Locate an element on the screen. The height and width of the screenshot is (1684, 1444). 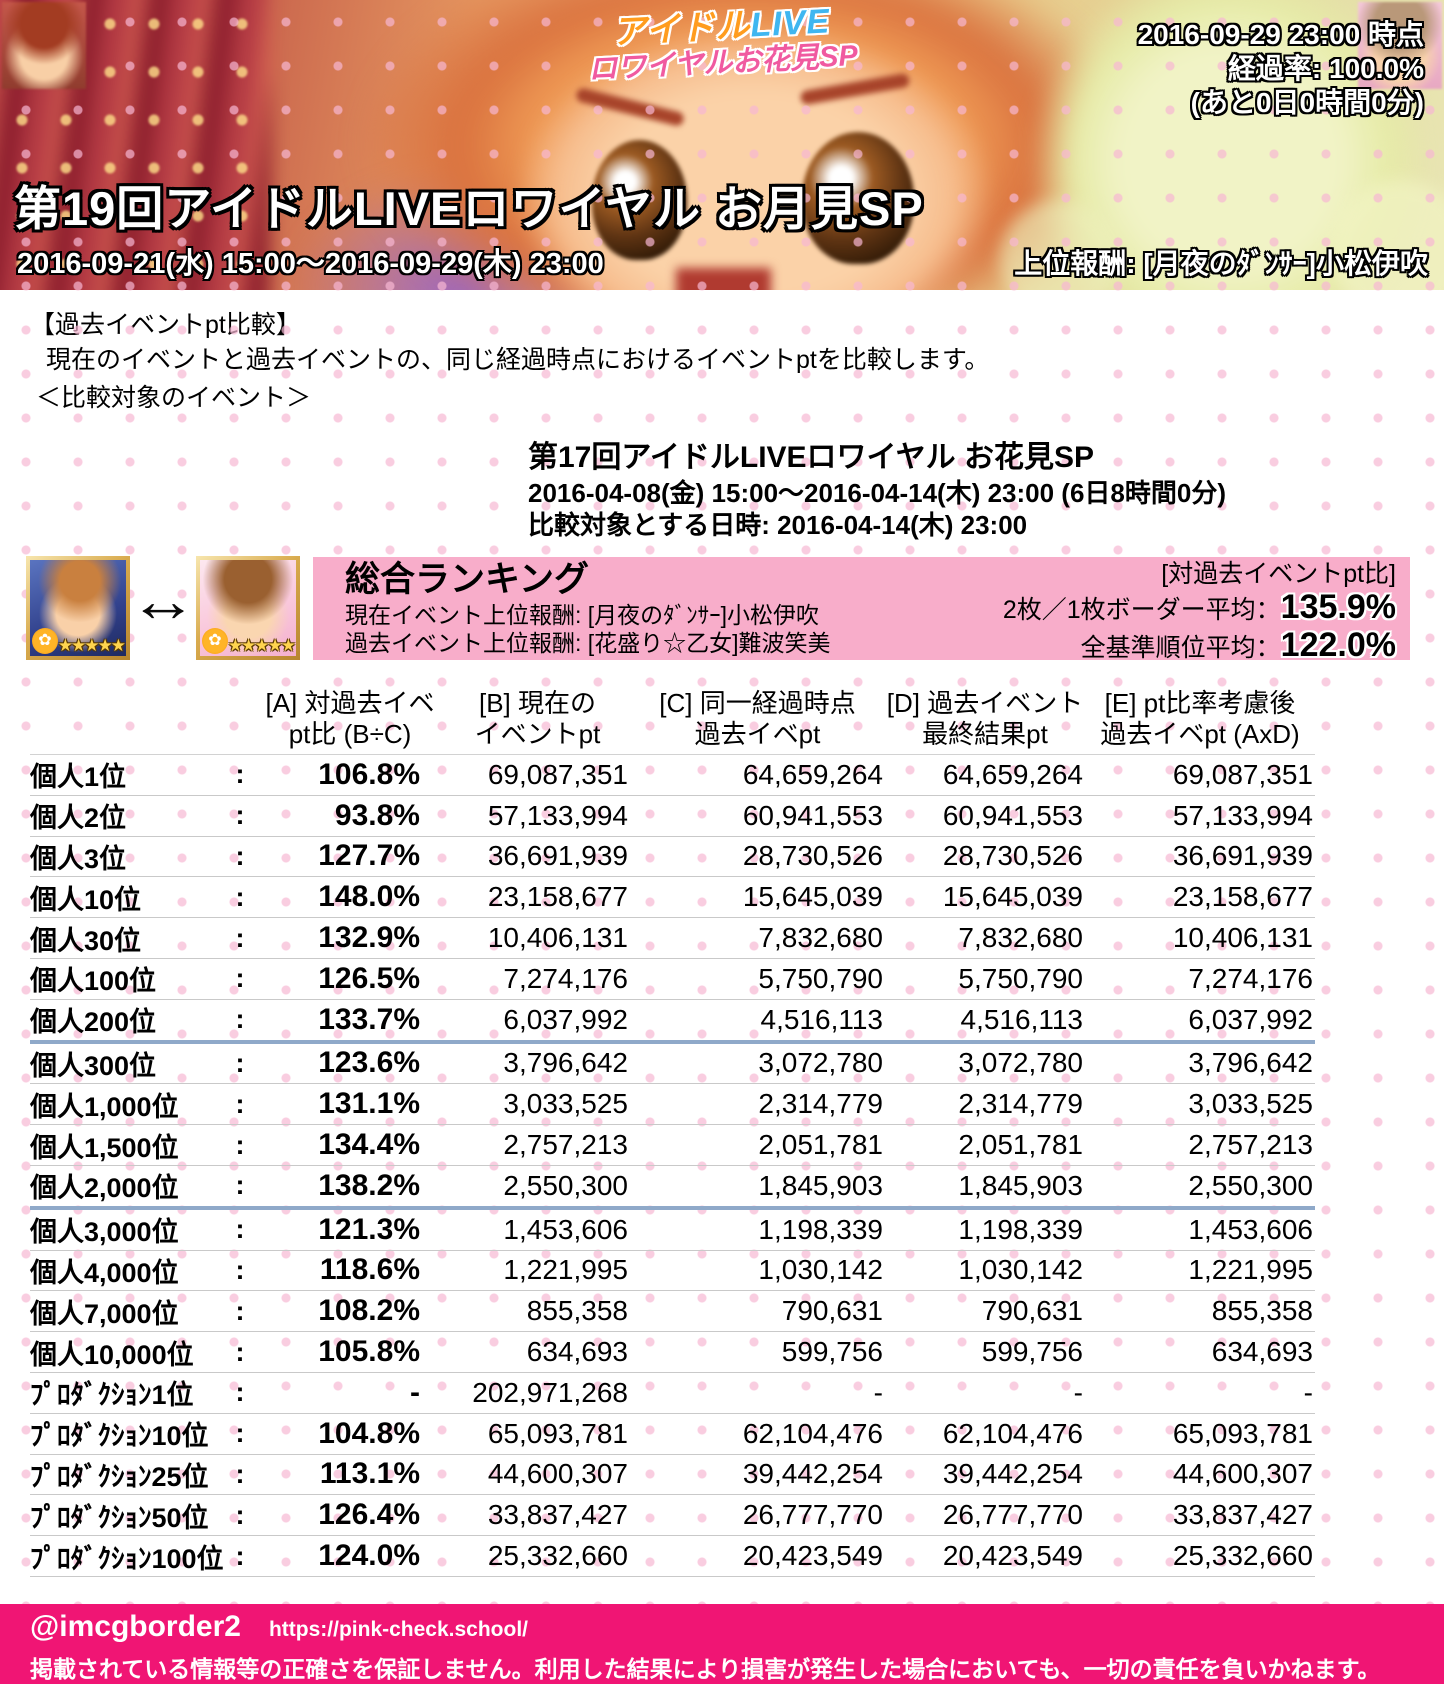
event-period: 2016-09-21(水) 15:00～2016-09-29(木) 23:00 is located at coordinates (310, 264).